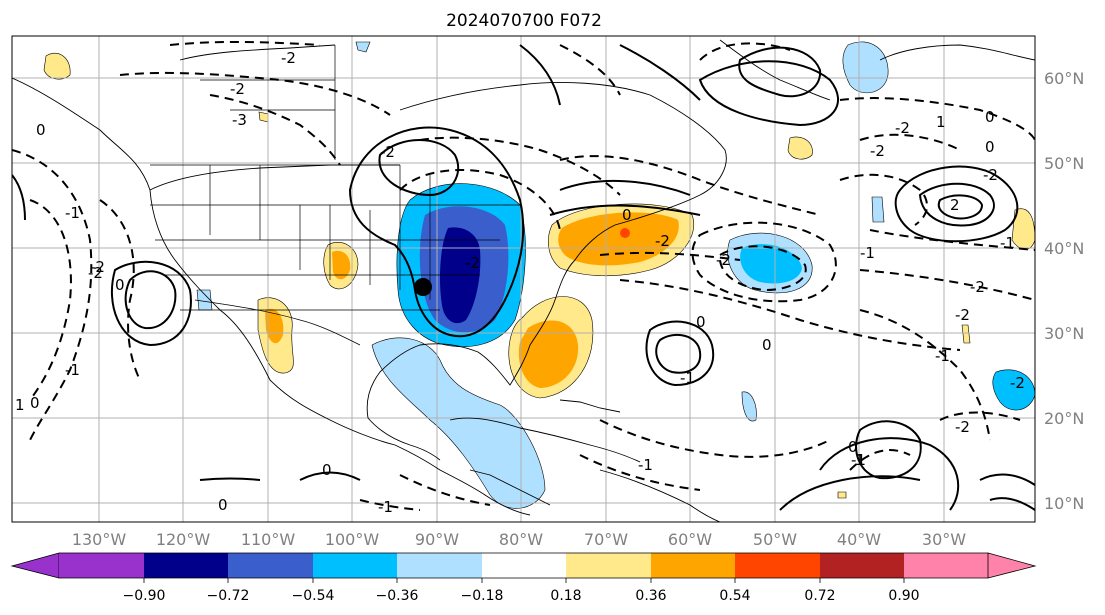  I want to click on contour-label: -3, so click(239, 120).